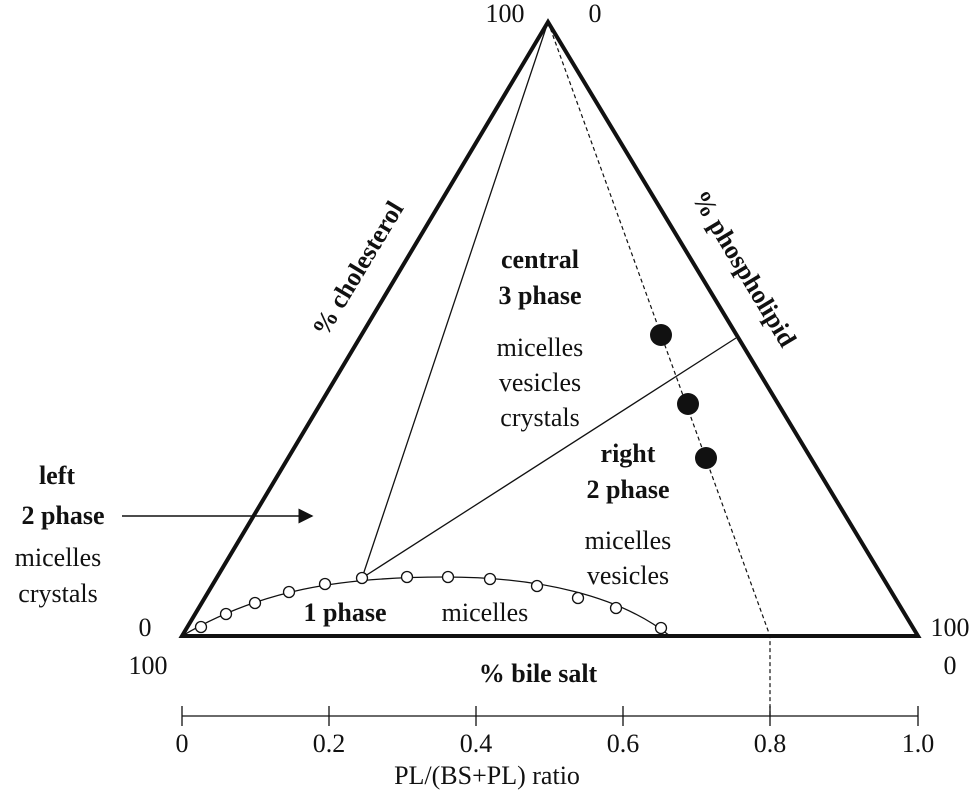  I want to click on apex-label: 0, so click(595, 14).